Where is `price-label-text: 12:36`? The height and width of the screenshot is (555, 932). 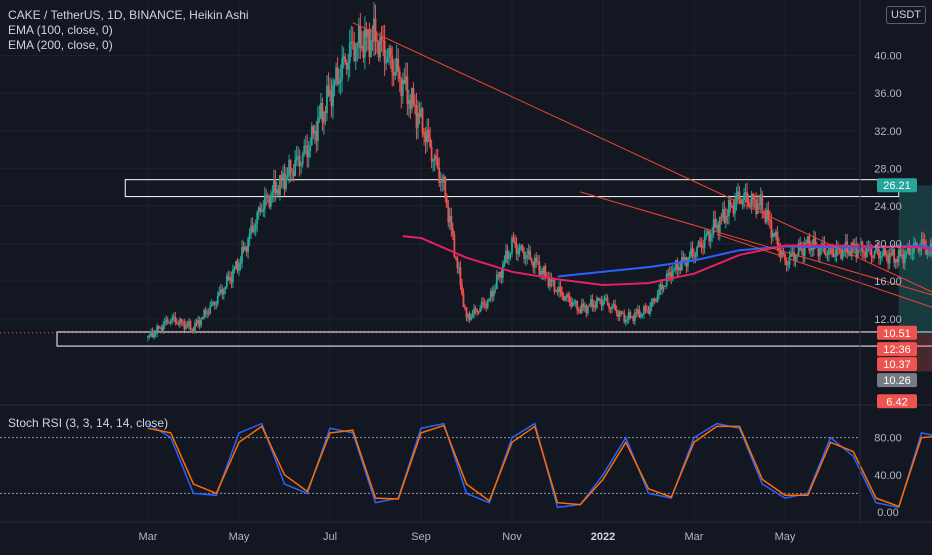
price-label-text: 12:36 is located at coordinates (897, 350).